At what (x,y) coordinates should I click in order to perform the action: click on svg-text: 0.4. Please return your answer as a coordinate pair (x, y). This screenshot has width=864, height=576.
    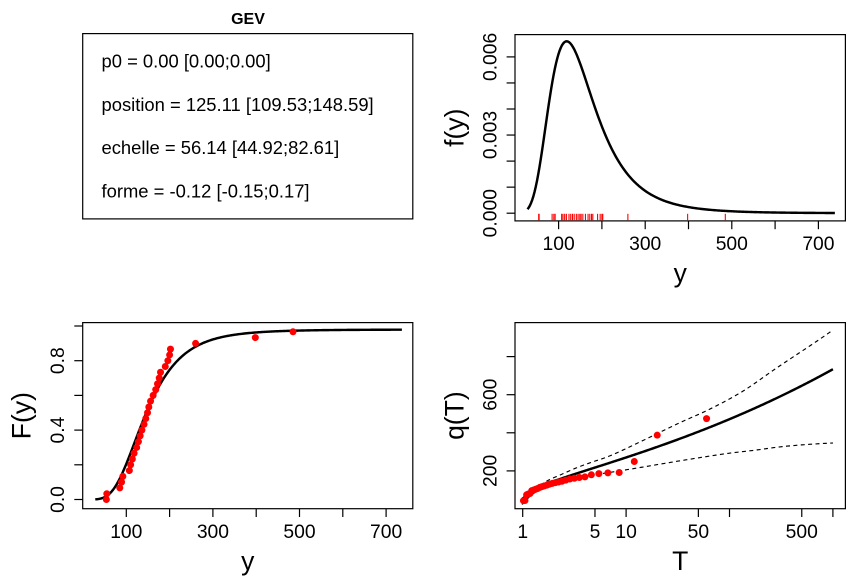
    Looking at the image, I should click on (58, 429).